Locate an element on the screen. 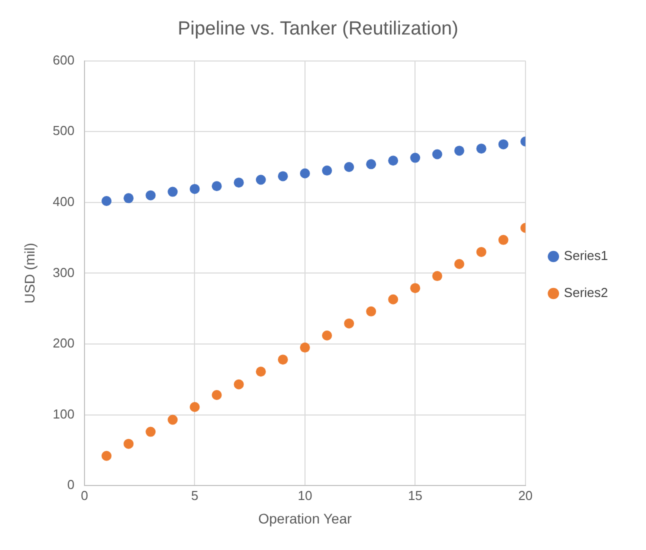 This screenshot has height=550, width=646. y-tick-label: 300 is located at coordinates (63, 272).